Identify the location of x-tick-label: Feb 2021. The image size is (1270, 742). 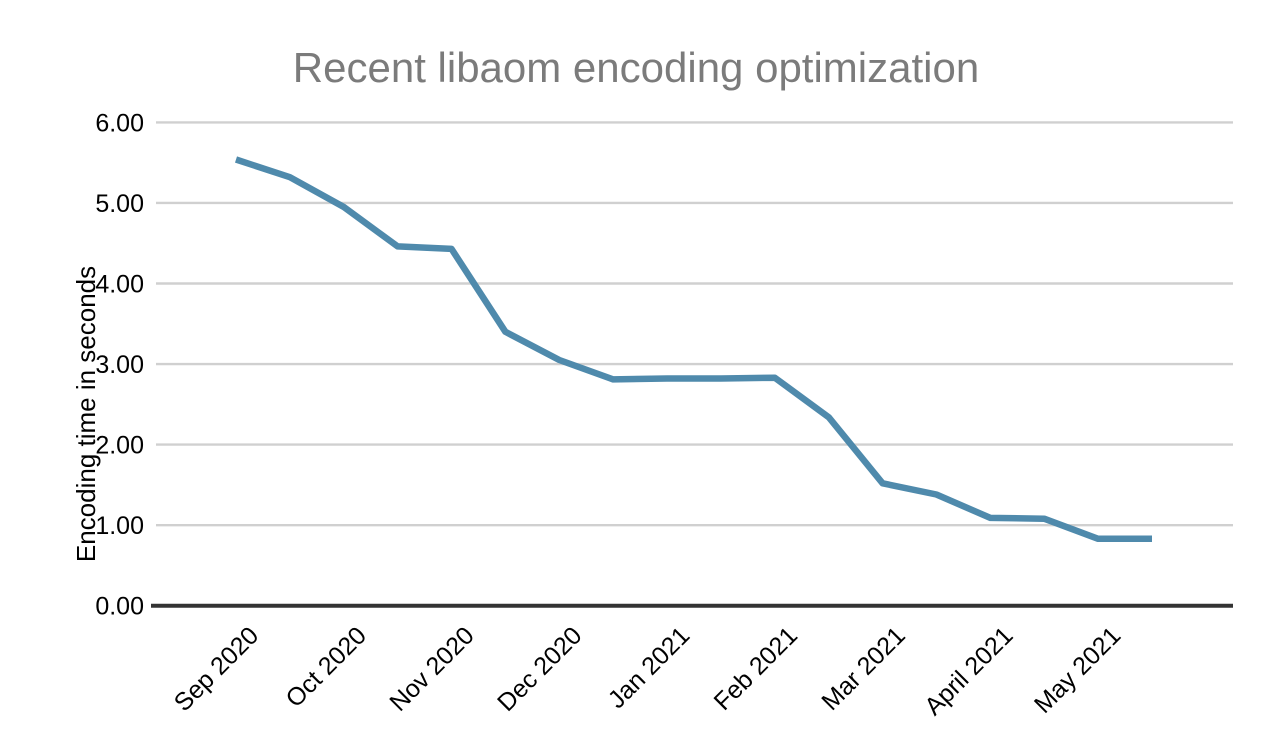
(756, 668).